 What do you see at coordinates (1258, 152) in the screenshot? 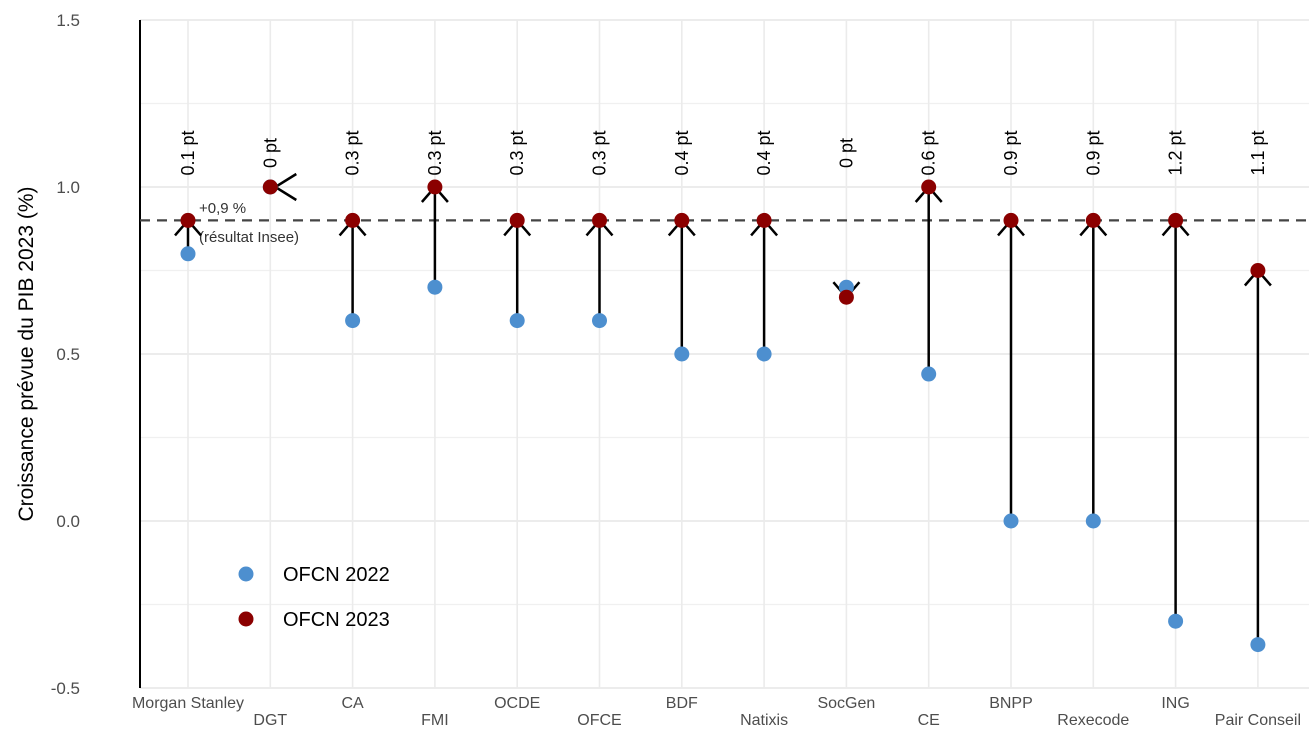
I see `delta-label: 1.1 pt` at bounding box center [1258, 152].